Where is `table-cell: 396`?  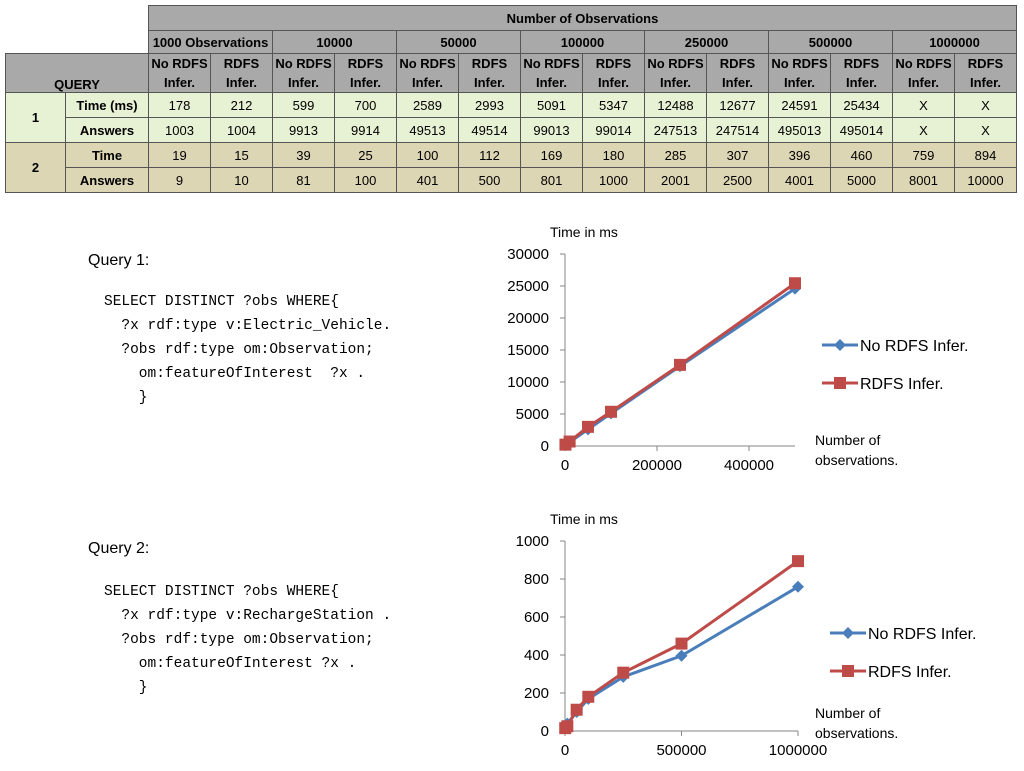 table-cell: 396 is located at coordinates (799, 155).